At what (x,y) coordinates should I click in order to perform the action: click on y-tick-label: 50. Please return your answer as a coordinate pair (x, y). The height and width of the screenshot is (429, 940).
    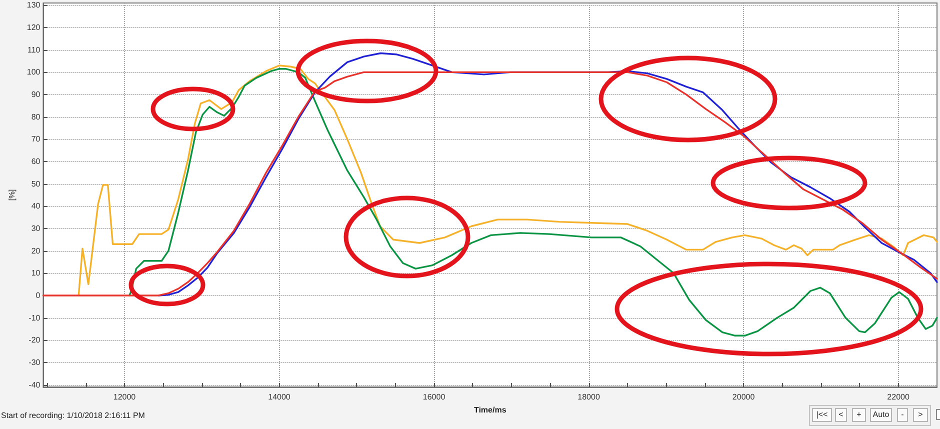
    Looking at the image, I should click on (36, 183).